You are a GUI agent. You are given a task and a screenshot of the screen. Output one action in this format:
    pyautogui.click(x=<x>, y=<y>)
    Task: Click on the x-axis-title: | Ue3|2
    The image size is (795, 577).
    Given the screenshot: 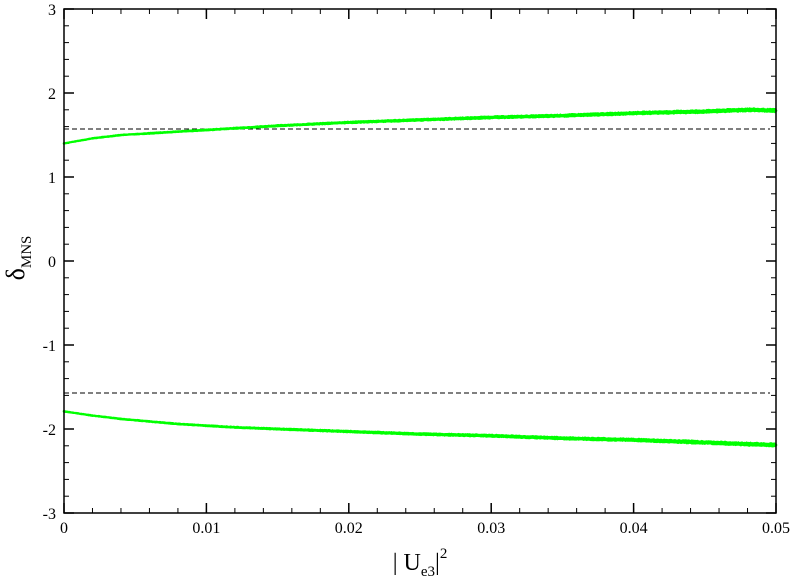 What is the action you would take?
    pyautogui.click(x=420, y=561)
    